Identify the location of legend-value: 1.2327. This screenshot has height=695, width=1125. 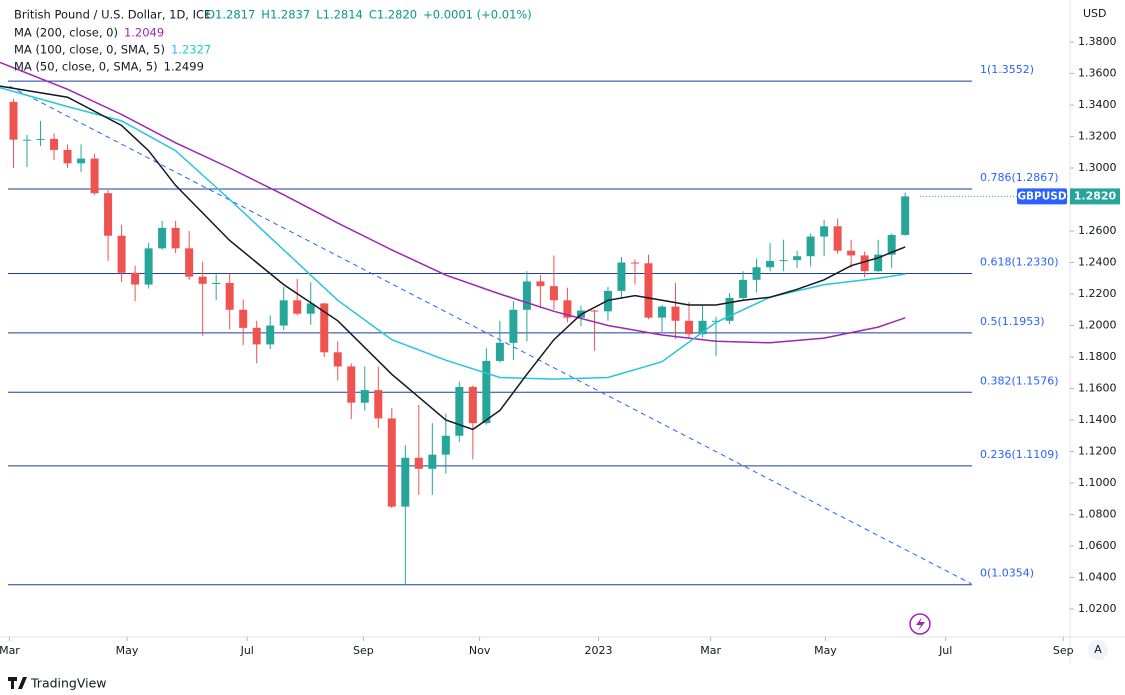
(191, 50).